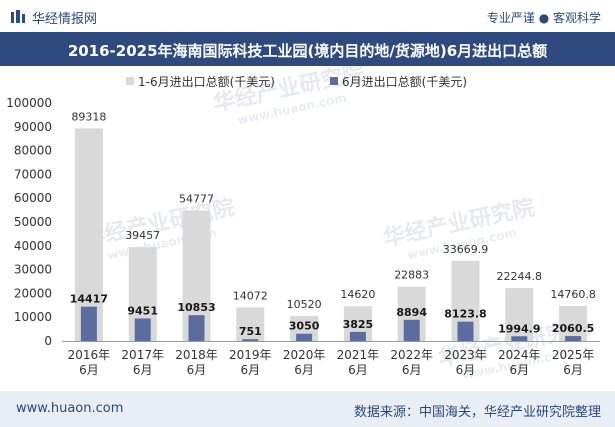 This screenshot has width=615, height=427. What do you see at coordinates (543, 18) in the screenshot?
I see `tagline: 专业严谨 ● 客观科学` at bounding box center [543, 18].